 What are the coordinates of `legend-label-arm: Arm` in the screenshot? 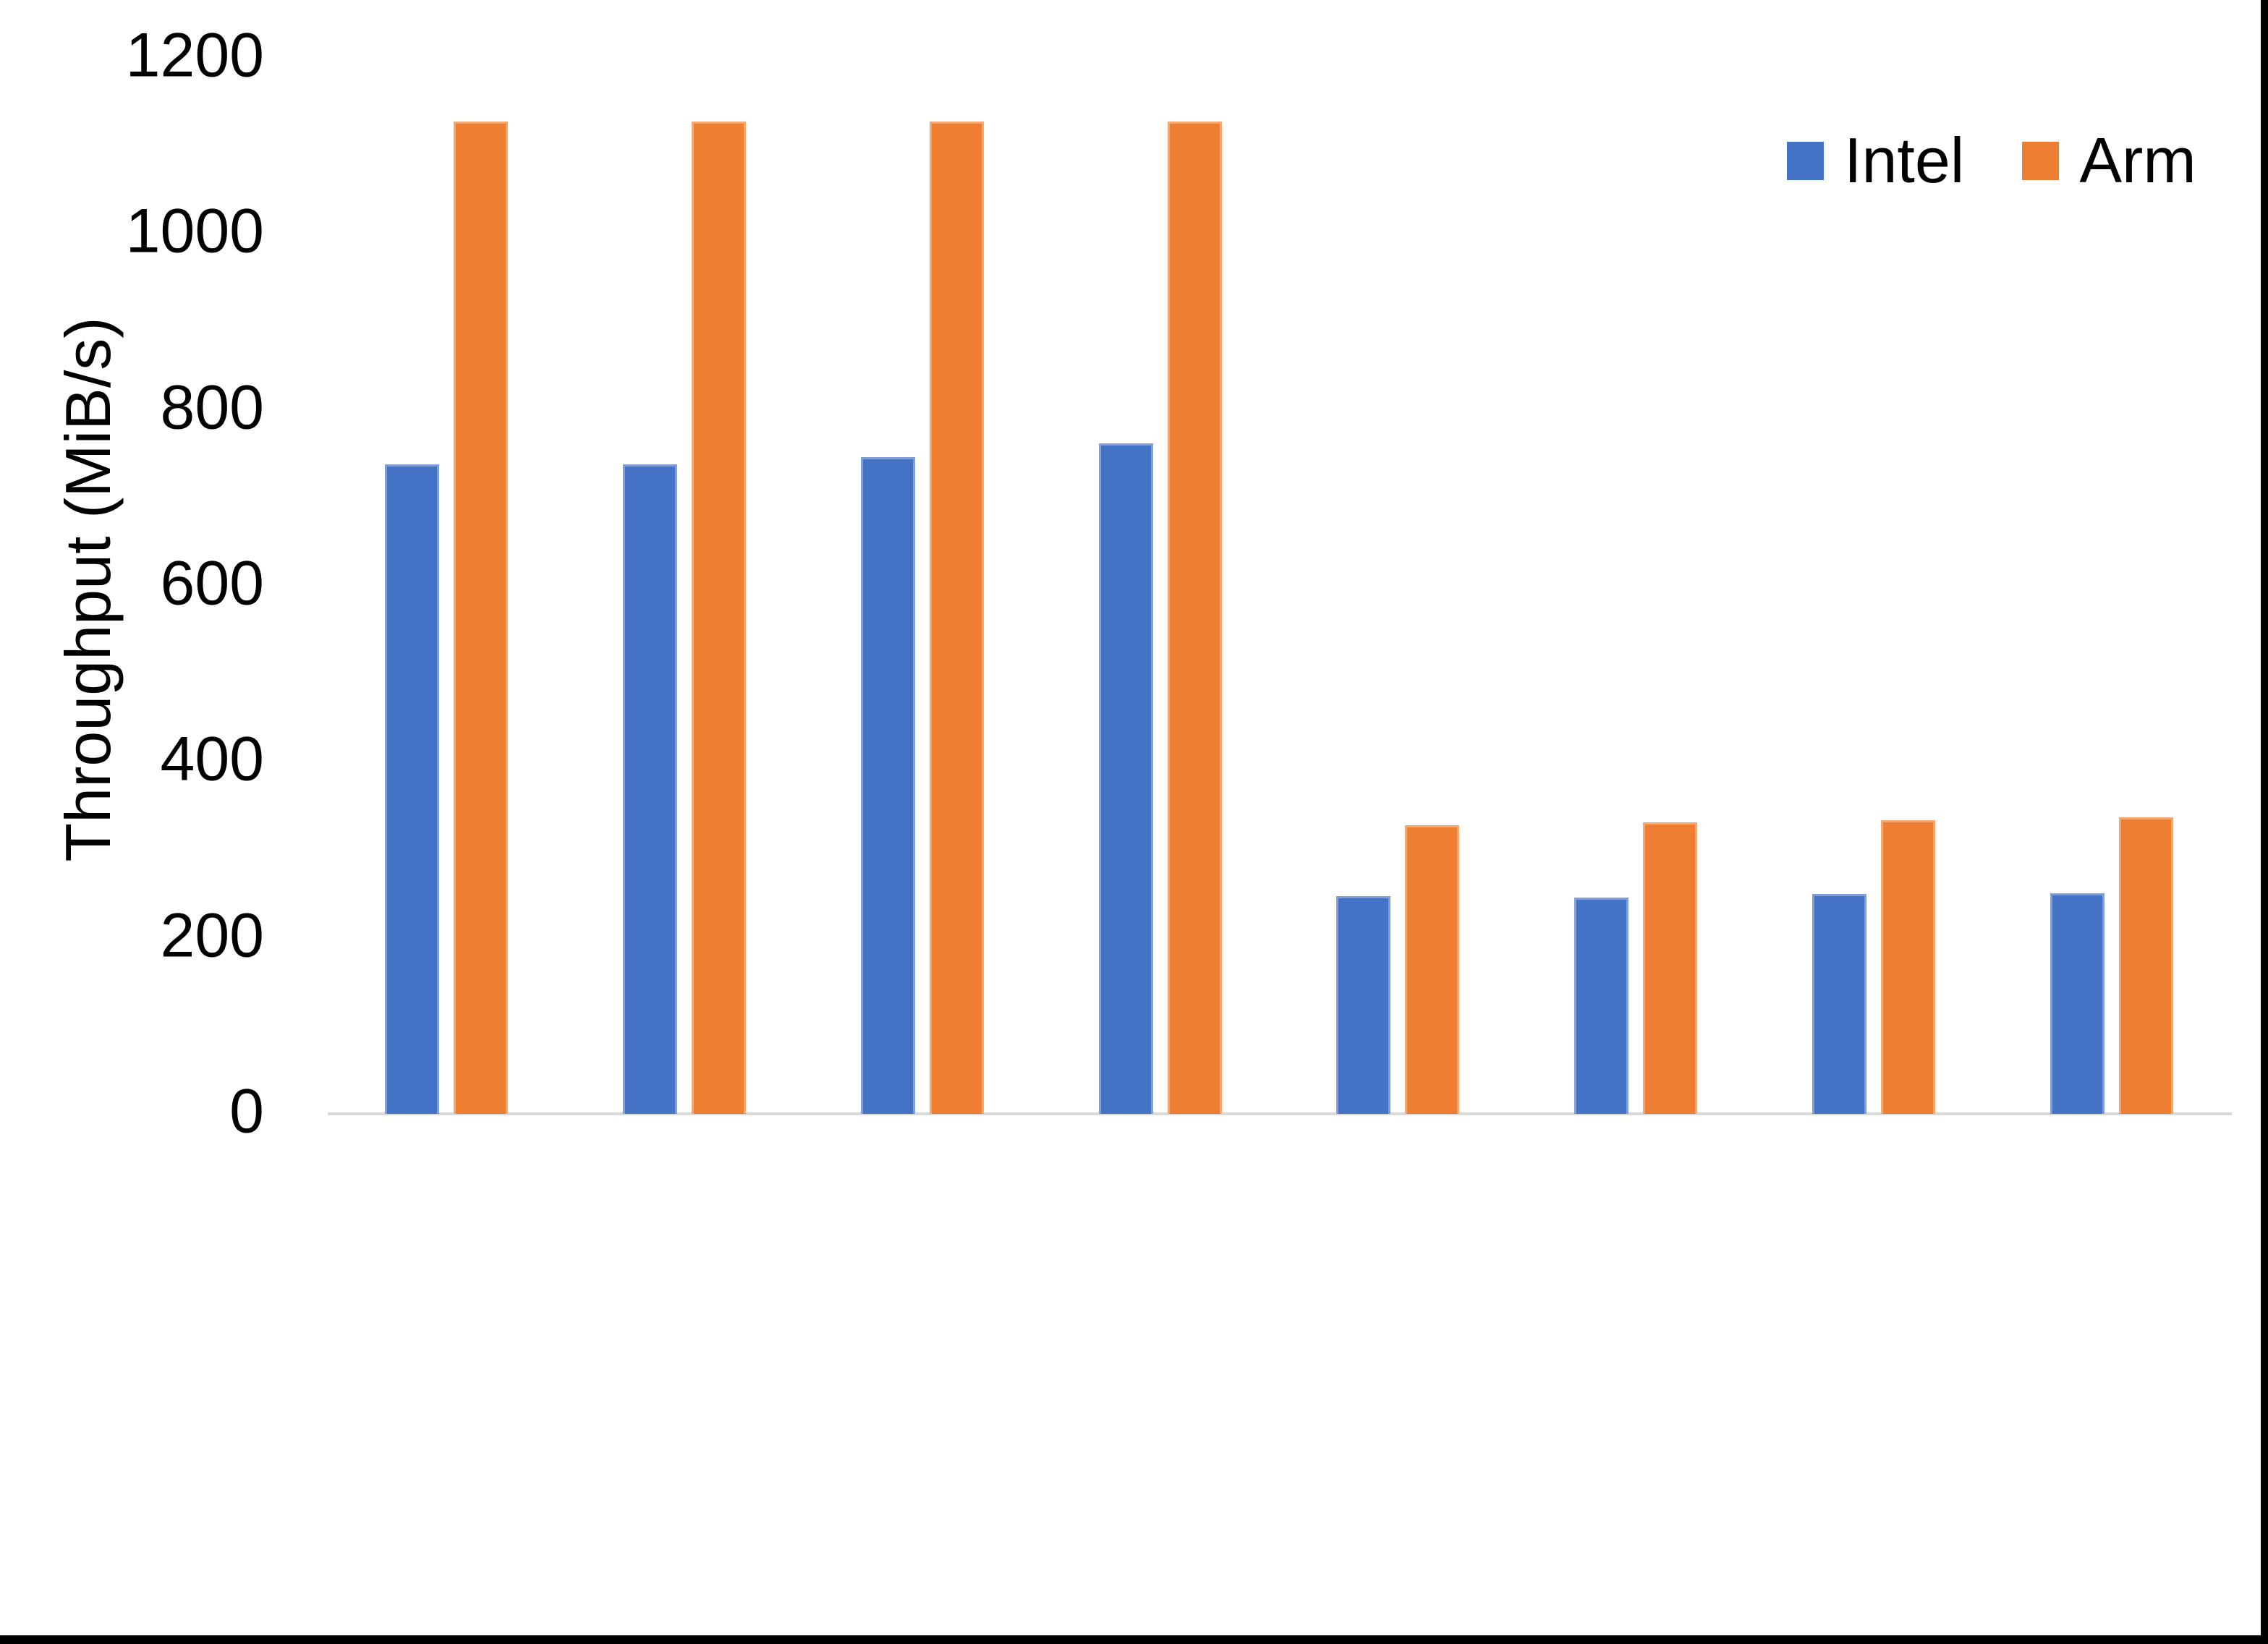 It's located at (2137, 160).